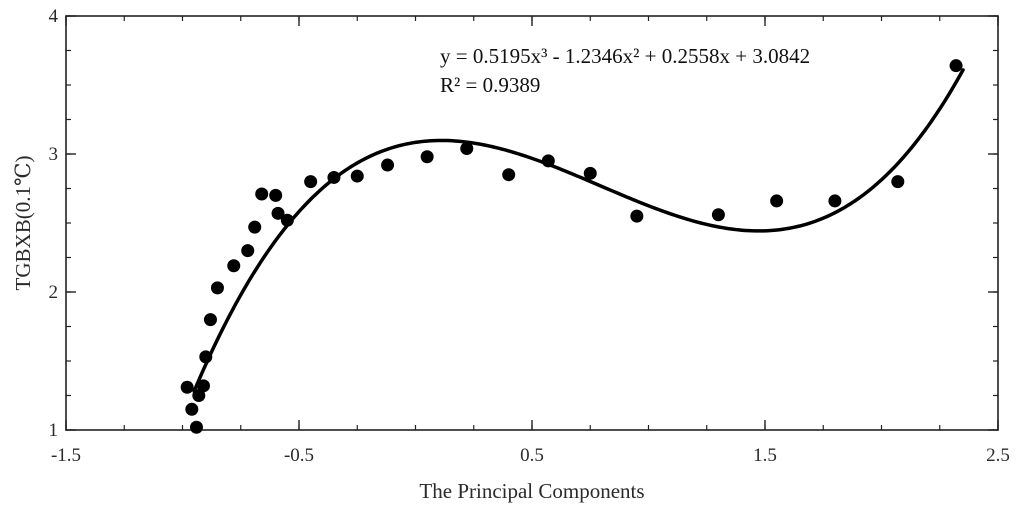  What do you see at coordinates (531, 491) in the screenshot?
I see `x-axis-title: The Principal Components` at bounding box center [531, 491].